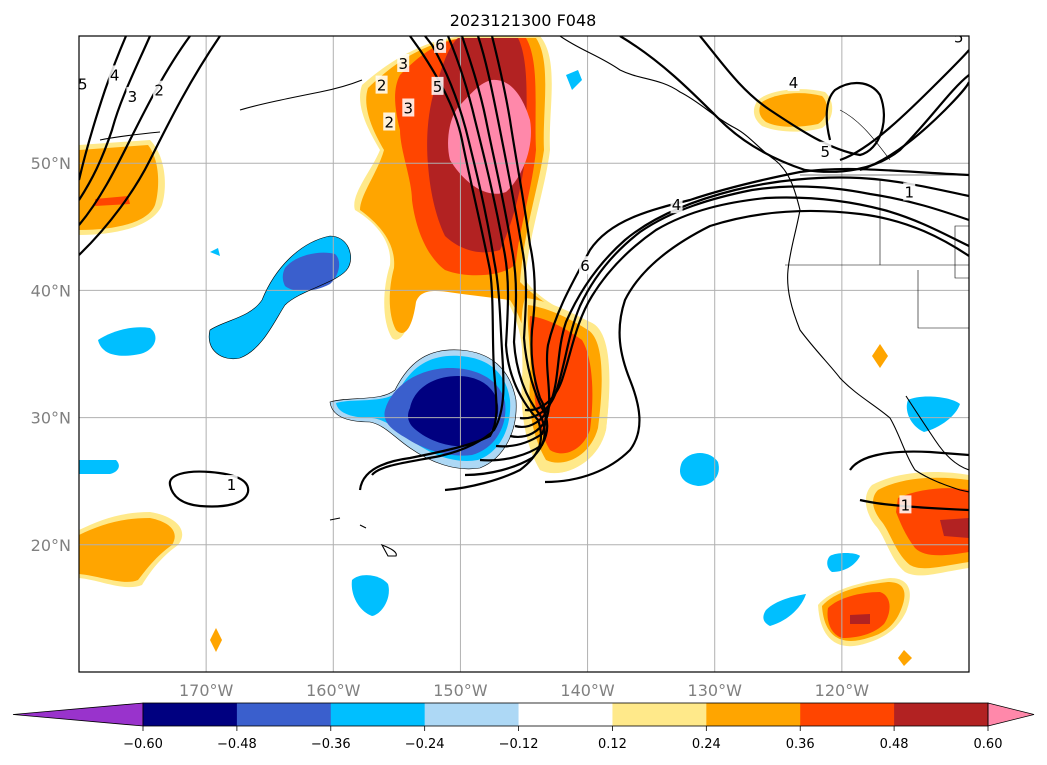 The height and width of the screenshot is (765, 1047). What do you see at coordinates (215, 252) in the screenshot?
I see `shade-neg024-tiny` at bounding box center [215, 252].